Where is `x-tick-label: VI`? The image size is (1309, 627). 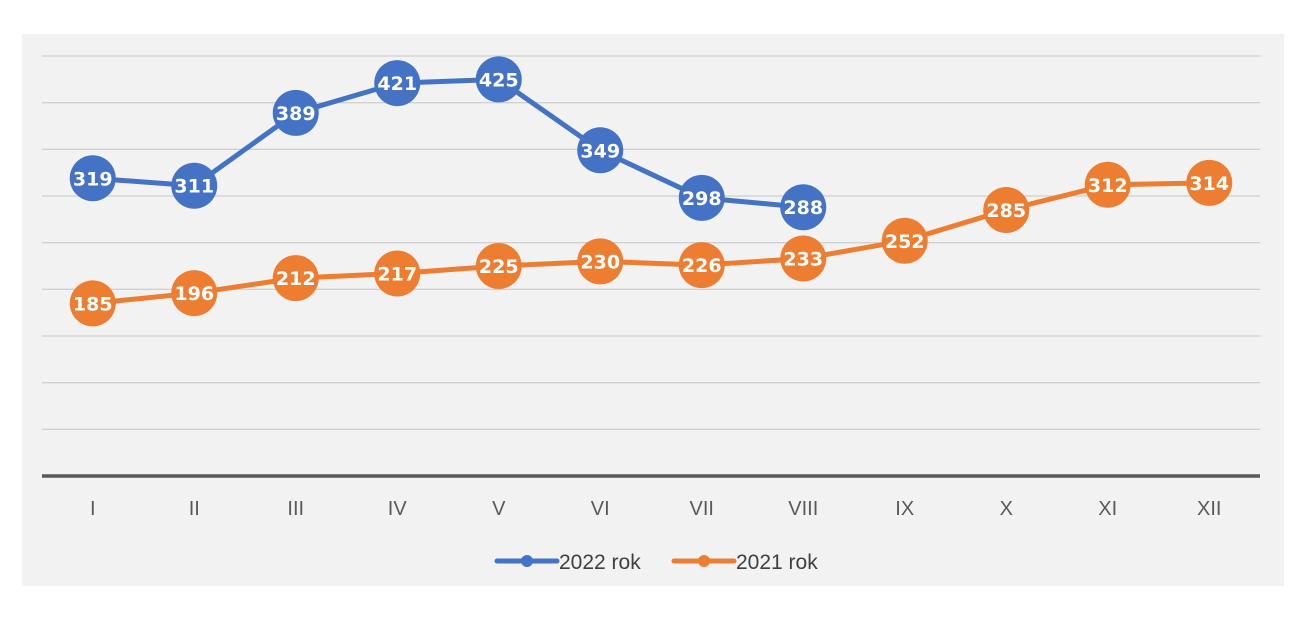
x-tick-label: VI is located at coordinates (600, 509).